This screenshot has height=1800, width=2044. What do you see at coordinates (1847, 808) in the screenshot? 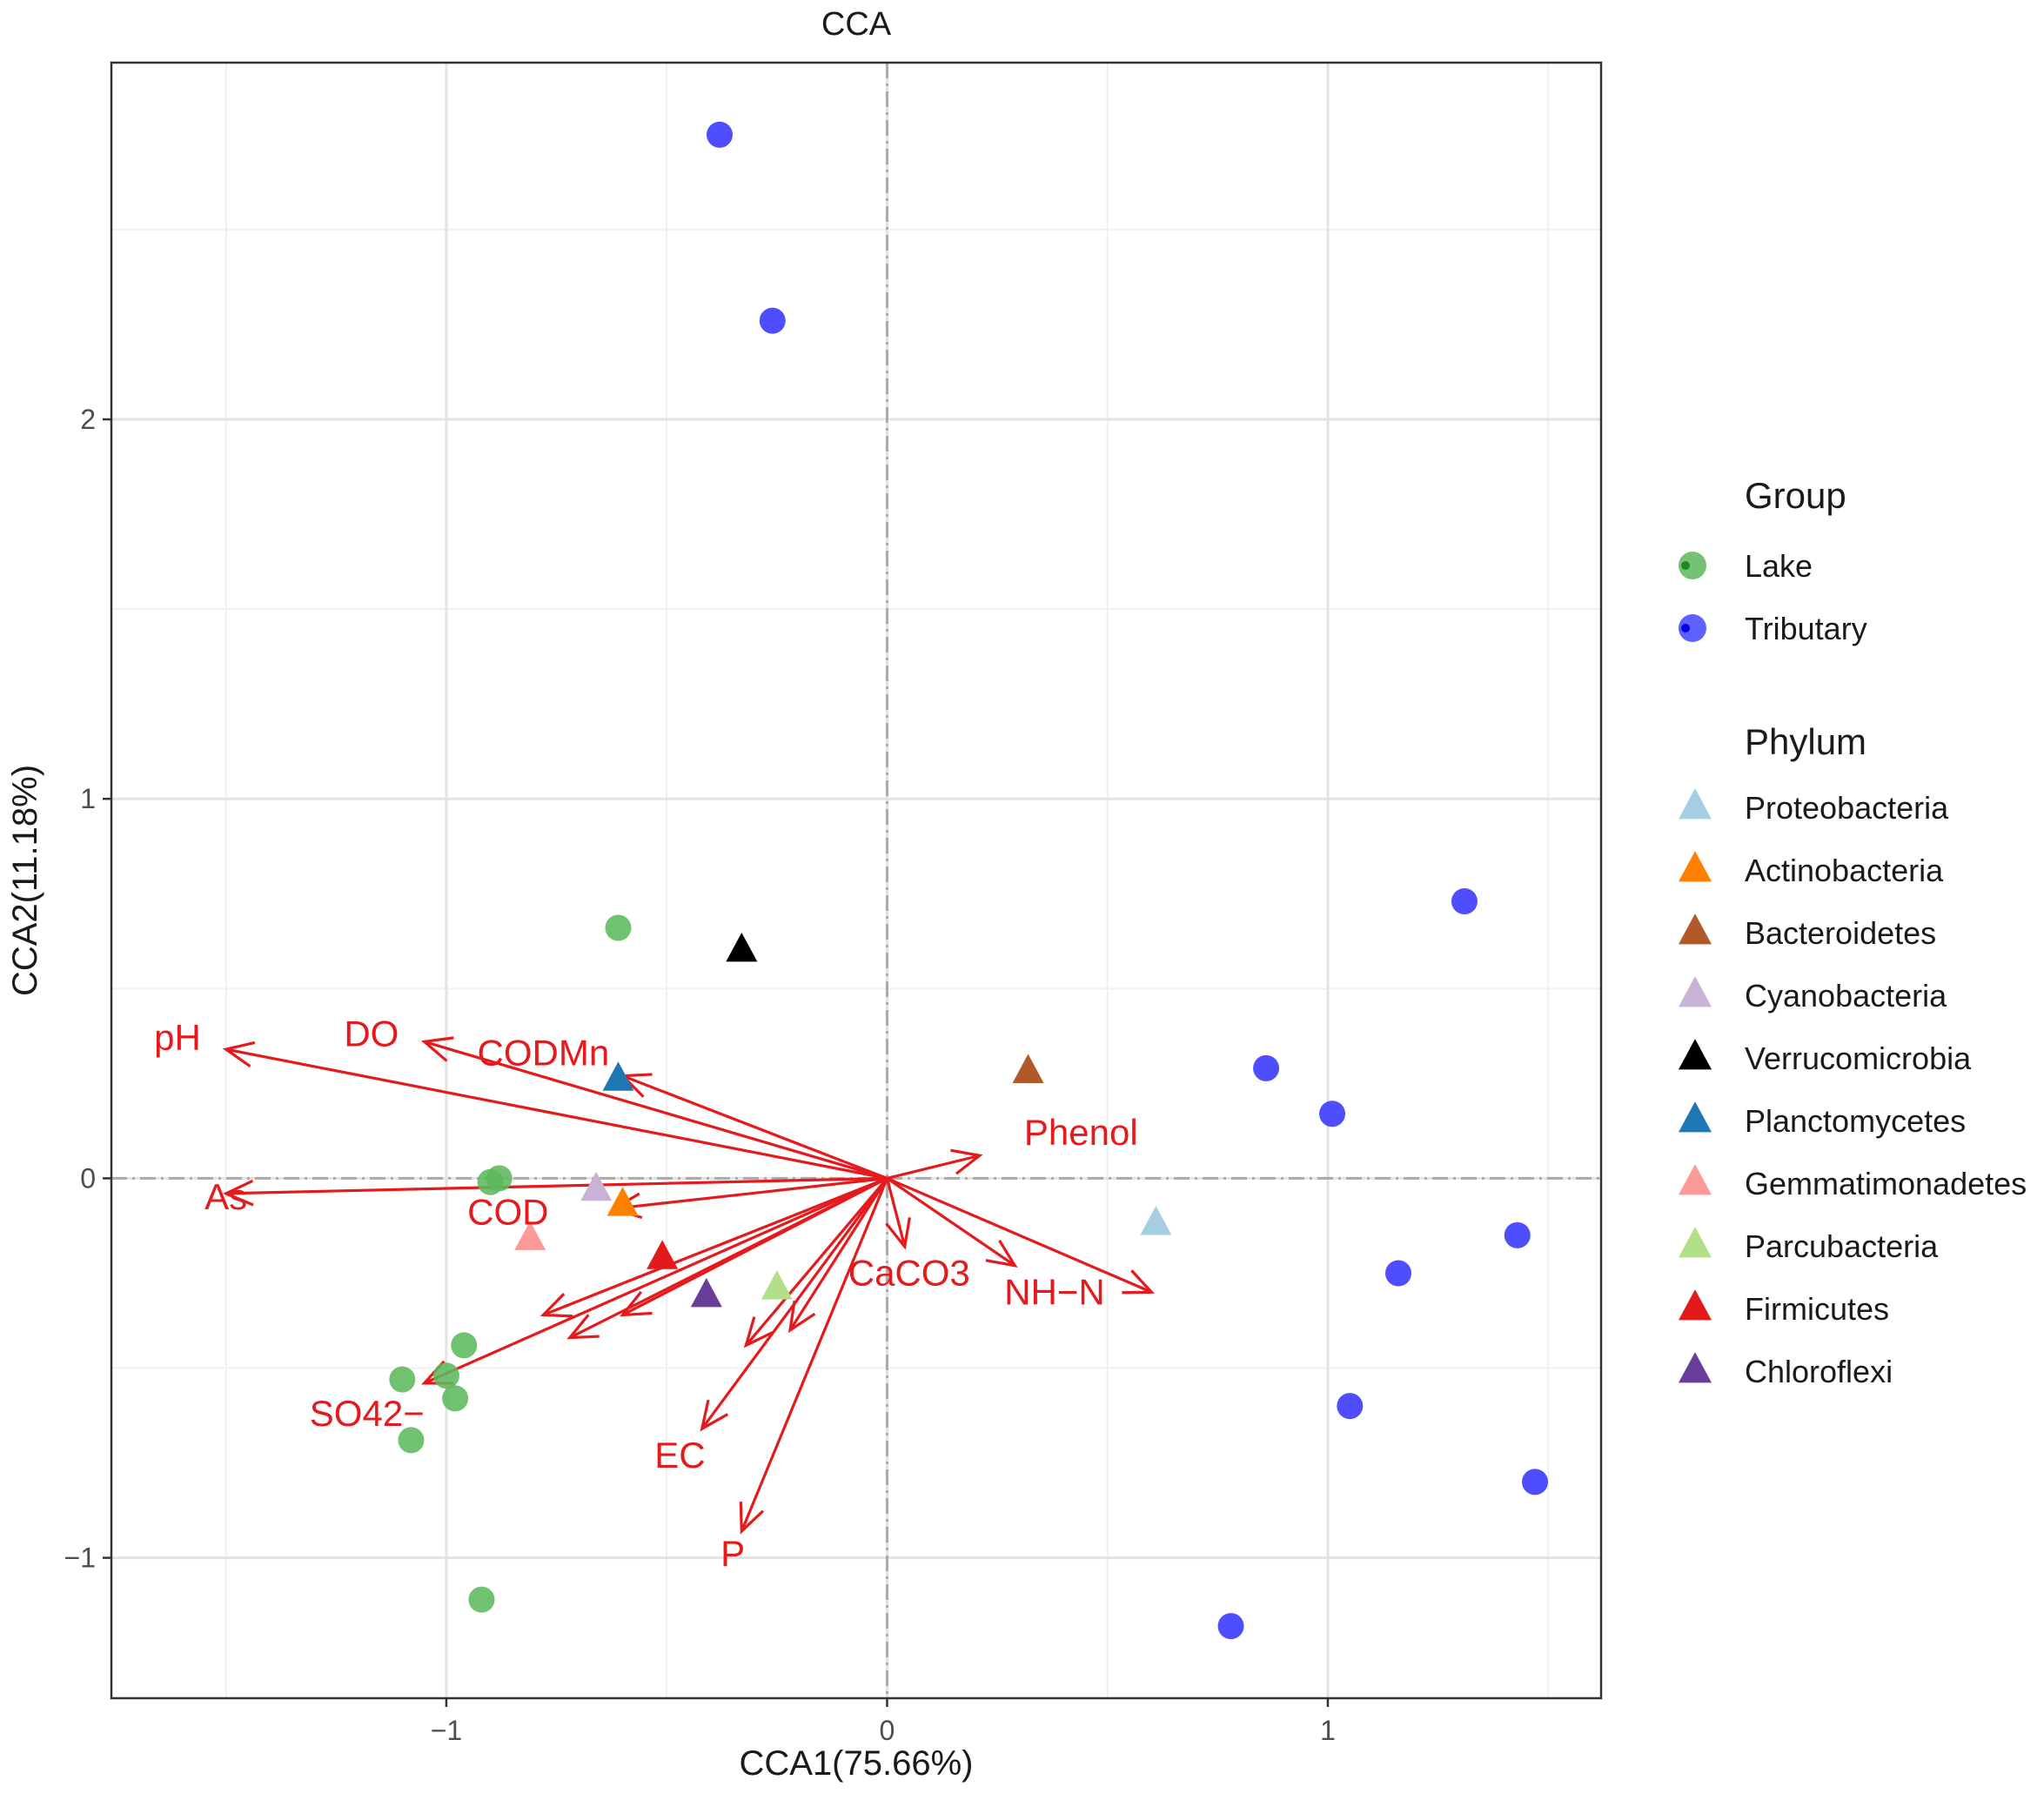
I see `legend-label-proteobacteria: Proteobacteria` at bounding box center [1847, 808].